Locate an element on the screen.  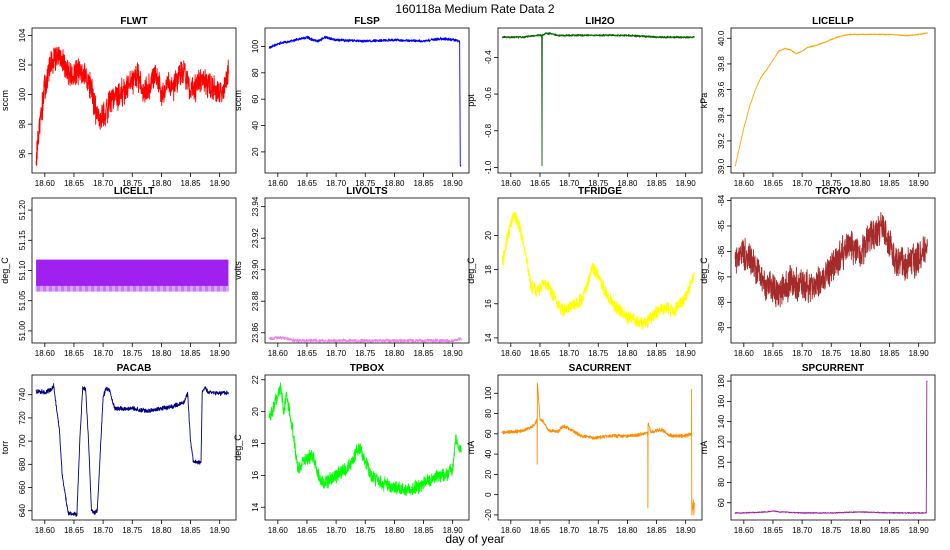
y-tick-label: 14 is located at coordinates (255, 506).